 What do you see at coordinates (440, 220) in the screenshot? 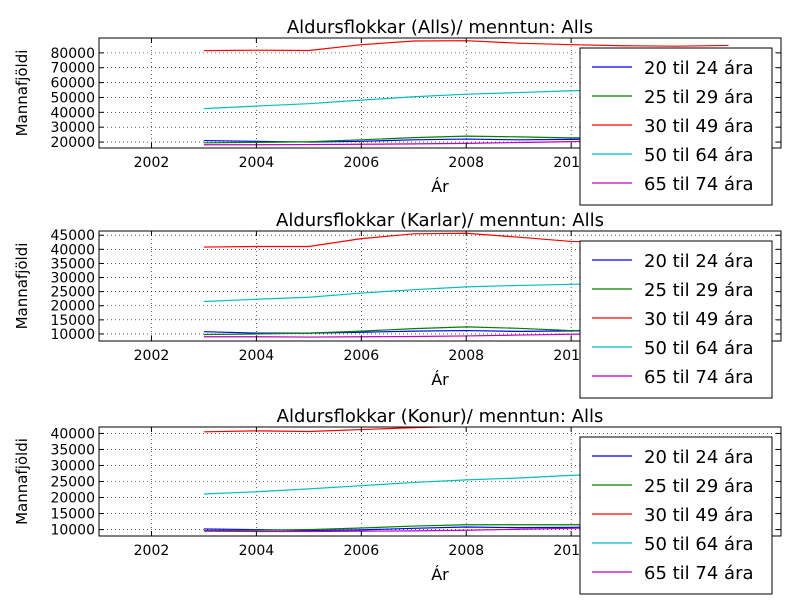
I see `chart-title: Aldursflokkar (Karlar)/ menntun: Alls` at bounding box center [440, 220].